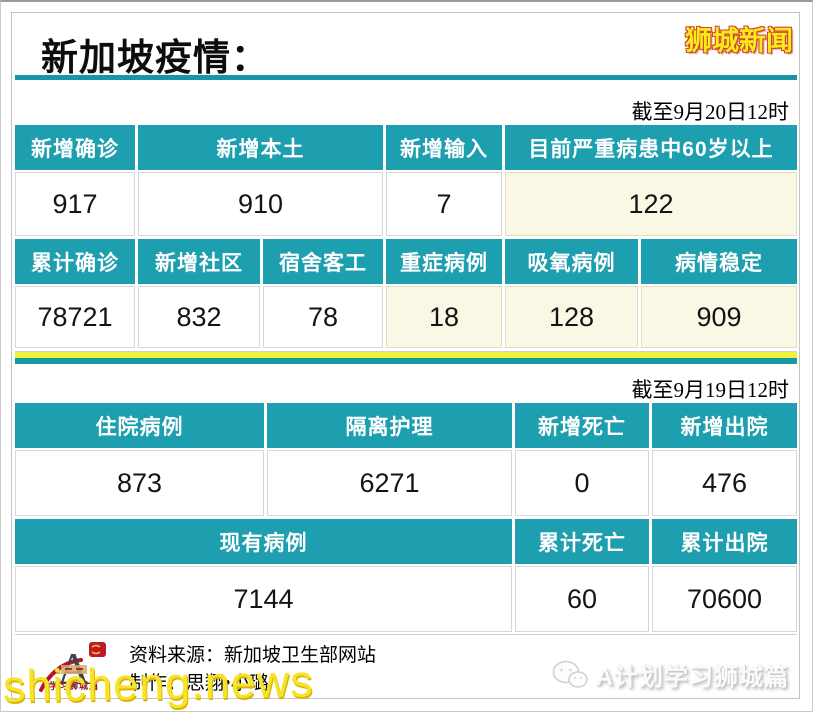 This screenshot has height=712, width=813. I want to click on value-stable-cases: 909, so click(719, 317).